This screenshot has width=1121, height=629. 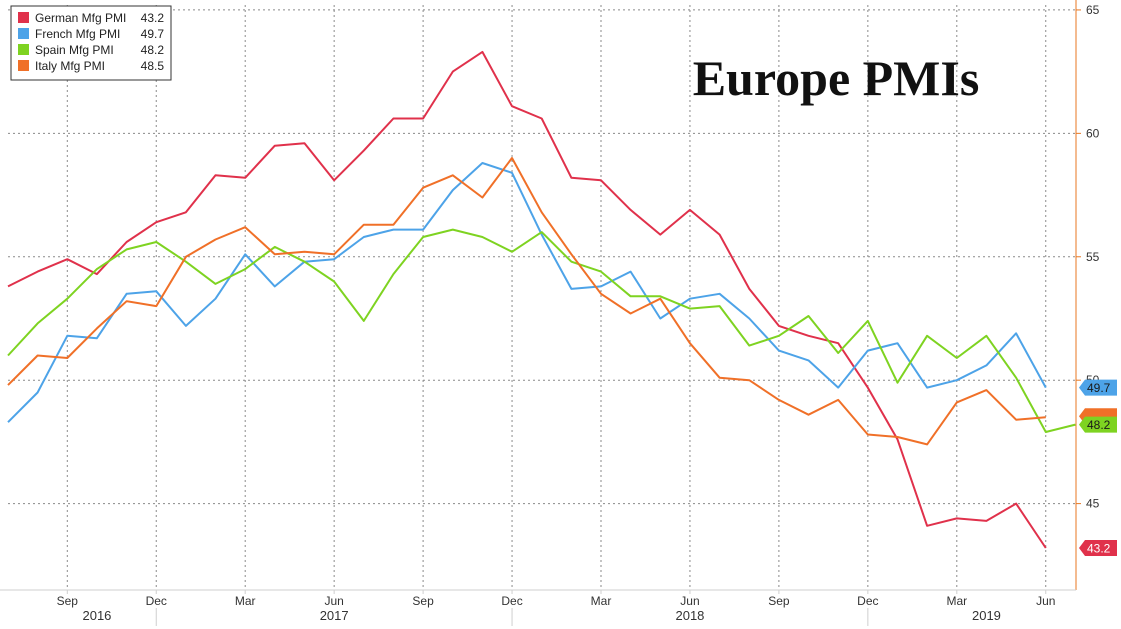 I want to click on value-tag-label: 43.2, so click(x=1099, y=549).